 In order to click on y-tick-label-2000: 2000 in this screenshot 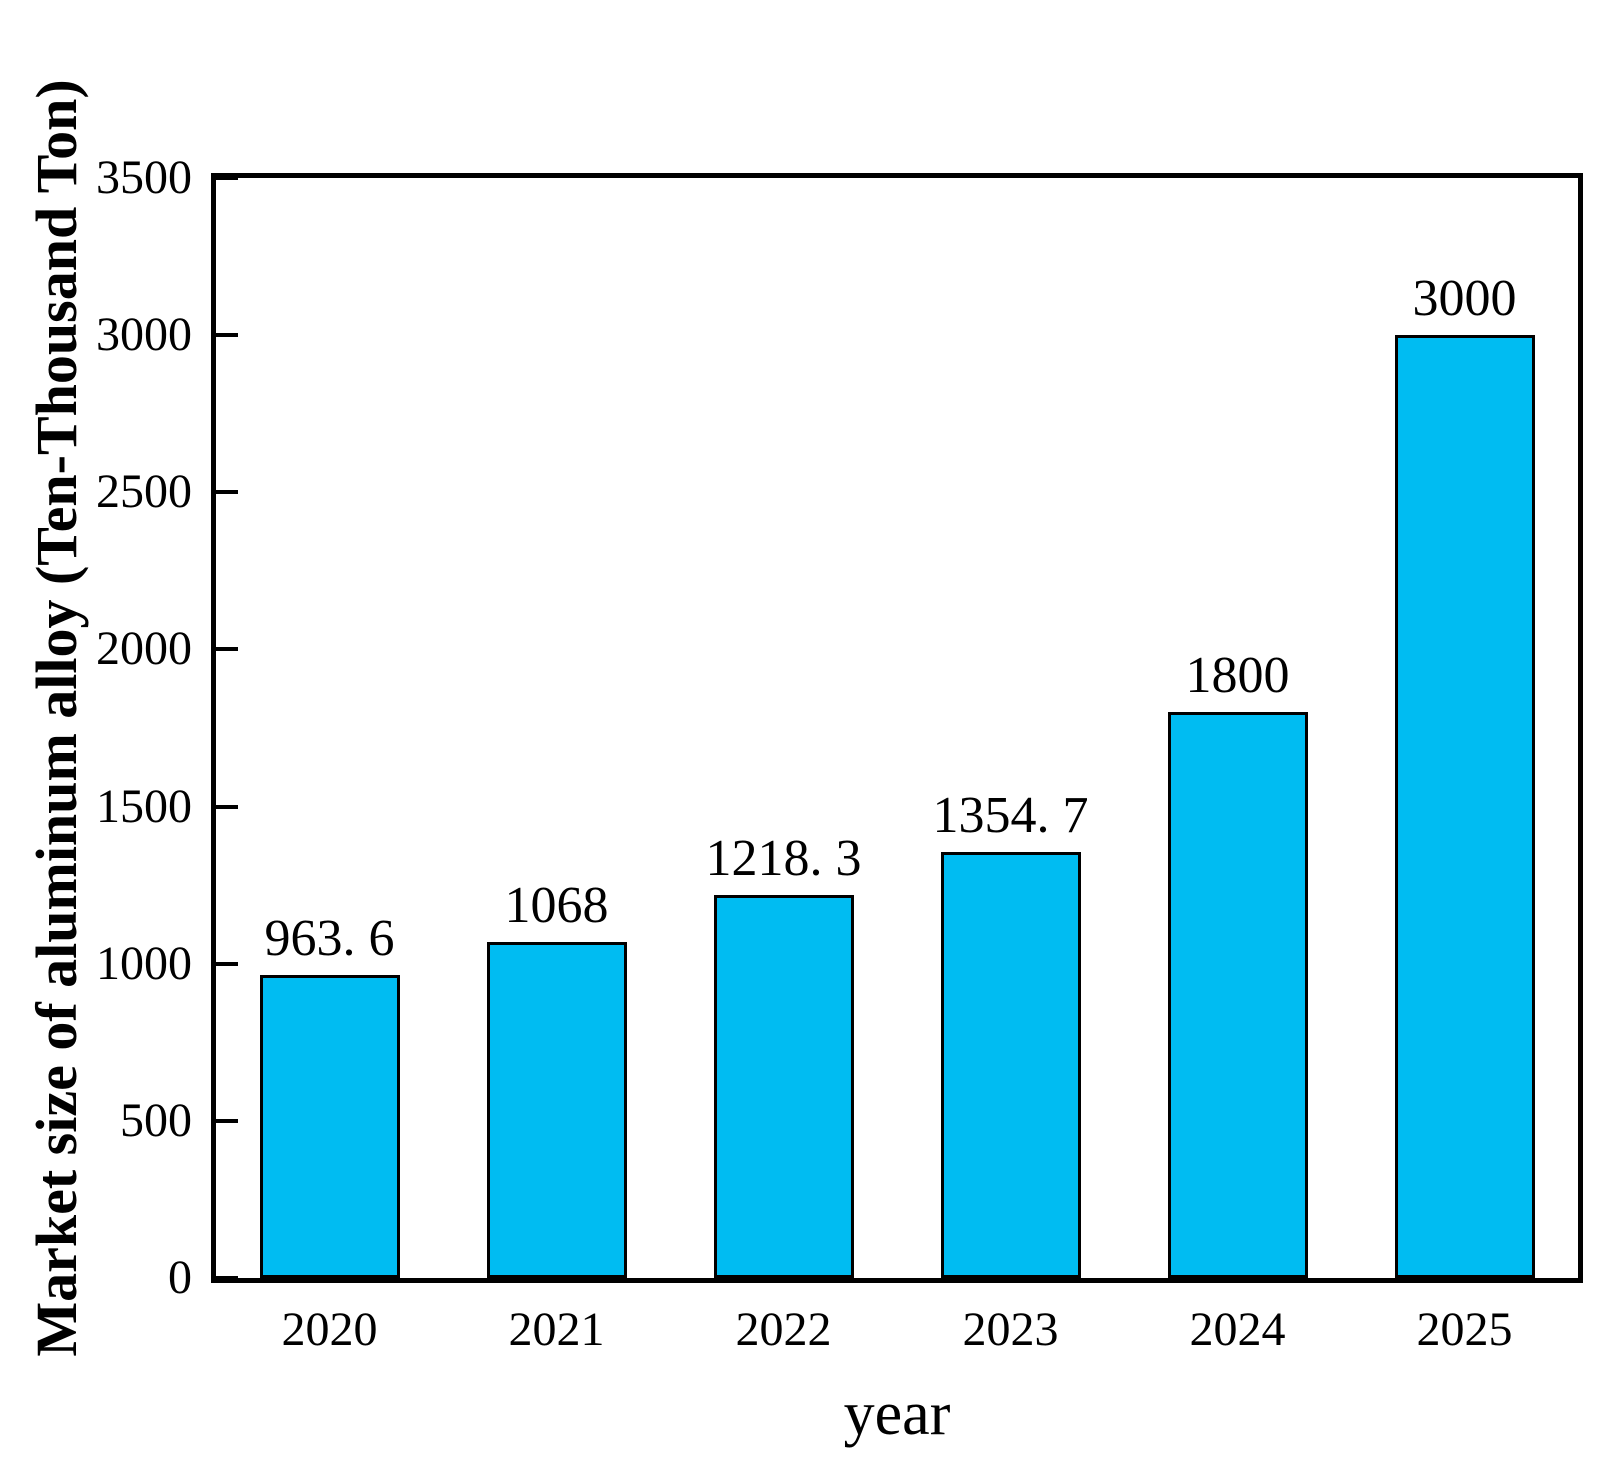, I will do `click(144, 649)`.